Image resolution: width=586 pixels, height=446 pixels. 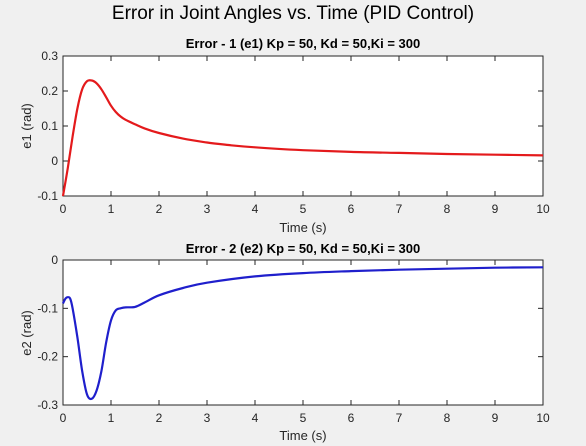 What do you see at coordinates (26, 126) in the screenshot?
I see `y-axis-label: e1 (rad)` at bounding box center [26, 126].